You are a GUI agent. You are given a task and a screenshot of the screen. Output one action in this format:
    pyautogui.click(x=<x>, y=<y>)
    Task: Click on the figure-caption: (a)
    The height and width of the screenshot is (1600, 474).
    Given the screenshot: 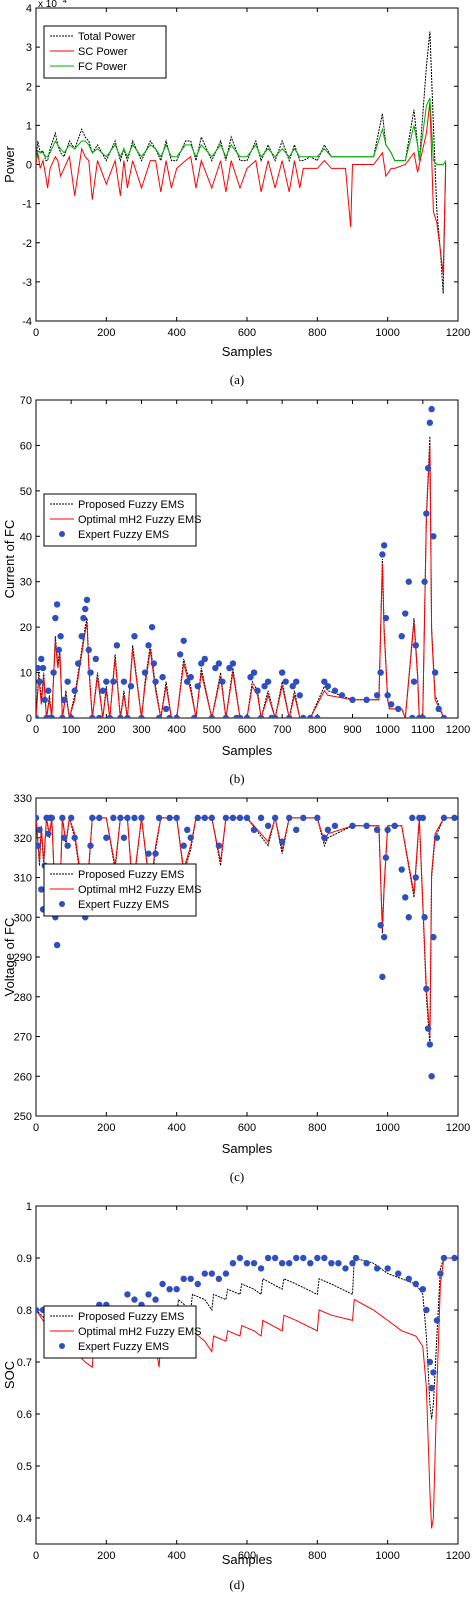 What is the action you would take?
    pyautogui.click(x=237, y=379)
    